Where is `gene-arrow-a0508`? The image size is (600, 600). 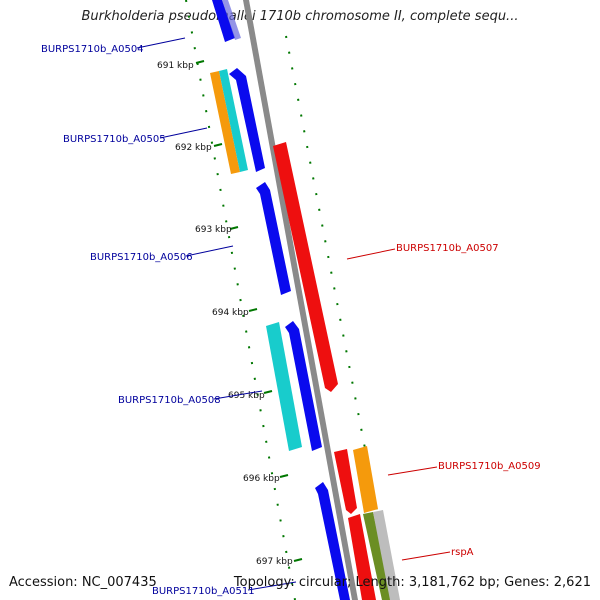 gene-arrow-a0508 is located at coordinates (303, 386).